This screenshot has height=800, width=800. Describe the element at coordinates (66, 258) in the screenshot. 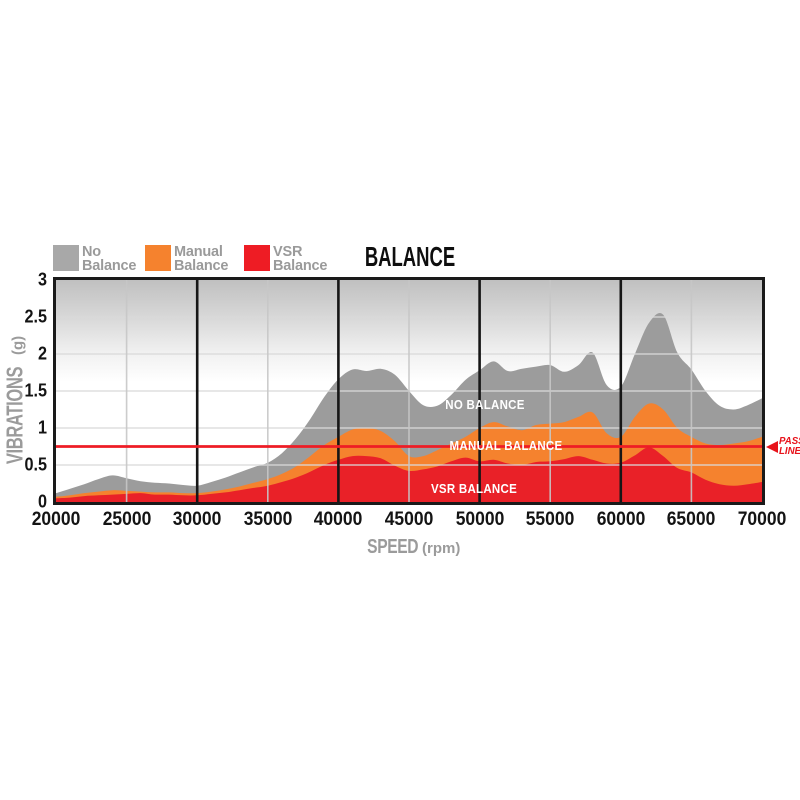

I see `no-balance-swatch-icon` at that location.